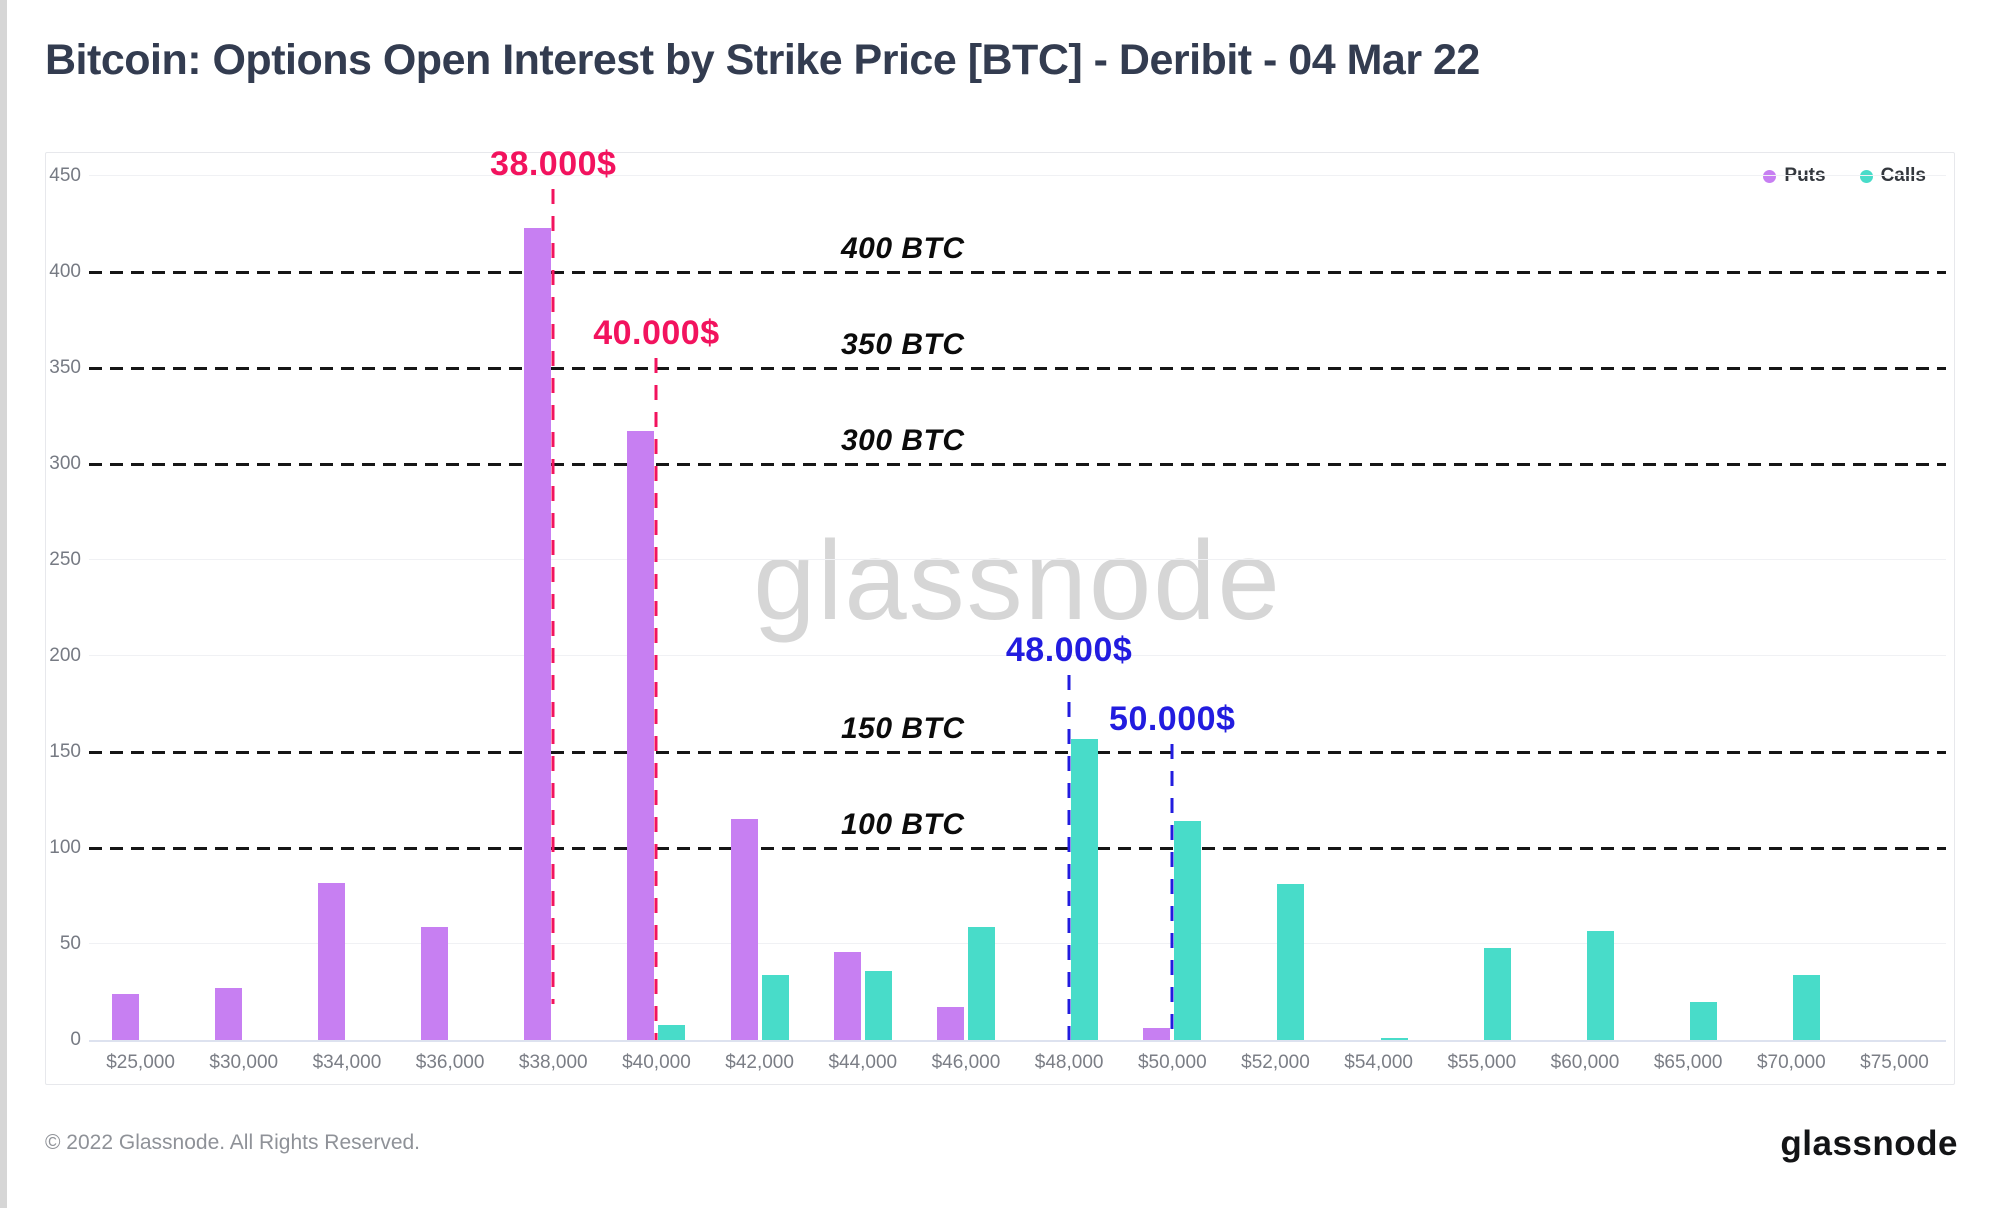 The image size is (2000, 1208). Describe the element at coordinates (981, 983) in the screenshot. I see `bar-calls-$46,000` at that location.